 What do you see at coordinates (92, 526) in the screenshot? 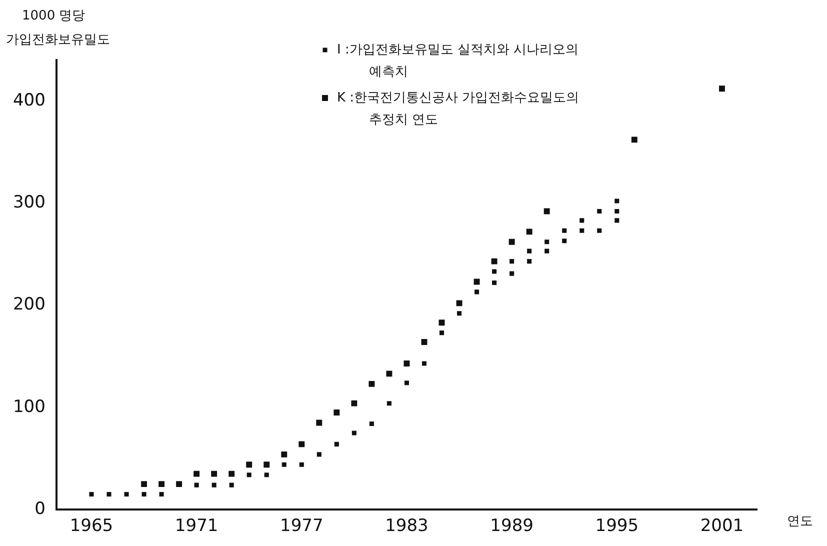
I see `x-tick-label: 1965` at bounding box center [92, 526].